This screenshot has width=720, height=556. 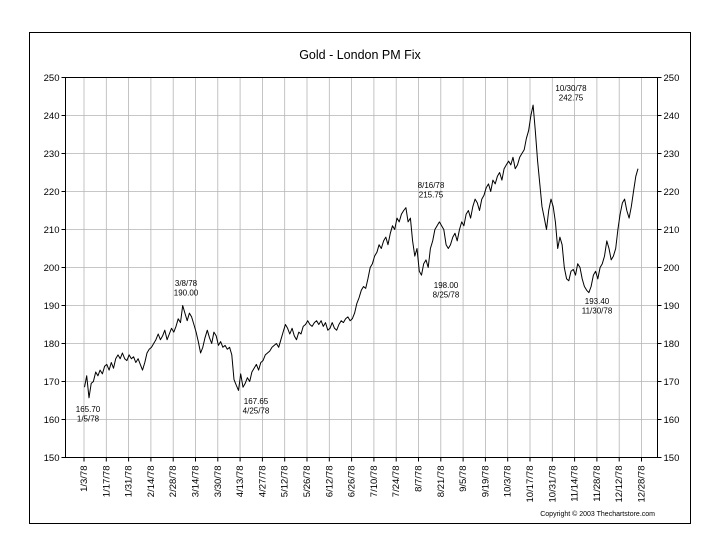 I want to click on x-tick-label: 8/7/78, so click(x=419, y=479).